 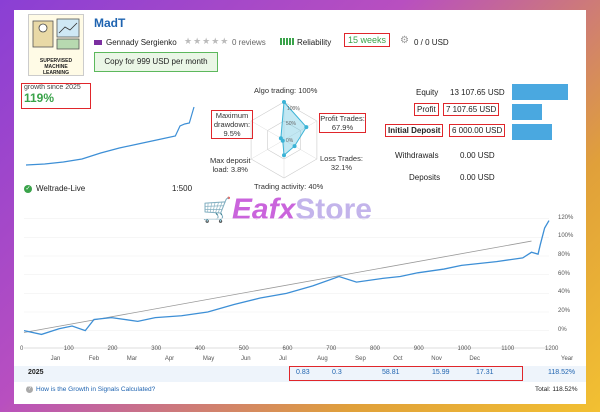 What do you see at coordinates (208, 359) in the screenshot?
I see `month-tick-label: May` at bounding box center [208, 359].